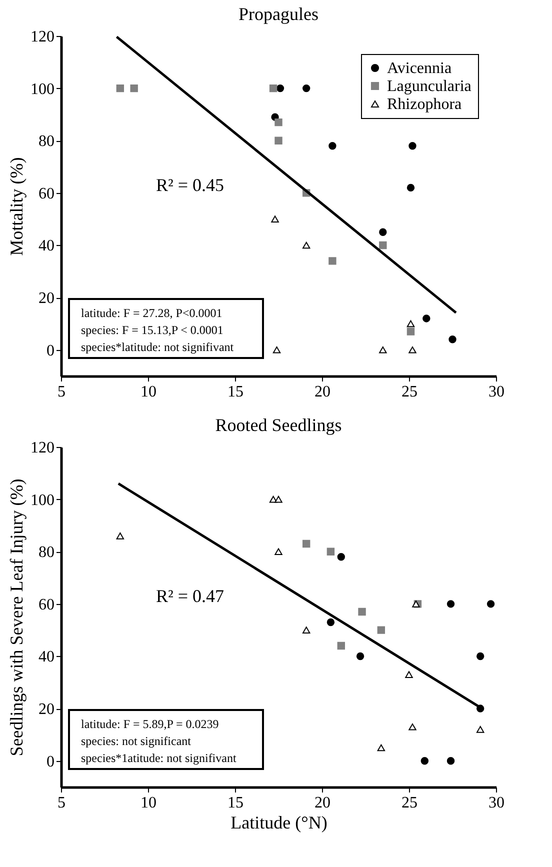  What do you see at coordinates (150, 724) in the screenshot?
I see `annotation: latitude: F = 5.89,P = 0.0239` at bounding box center [150, 724].